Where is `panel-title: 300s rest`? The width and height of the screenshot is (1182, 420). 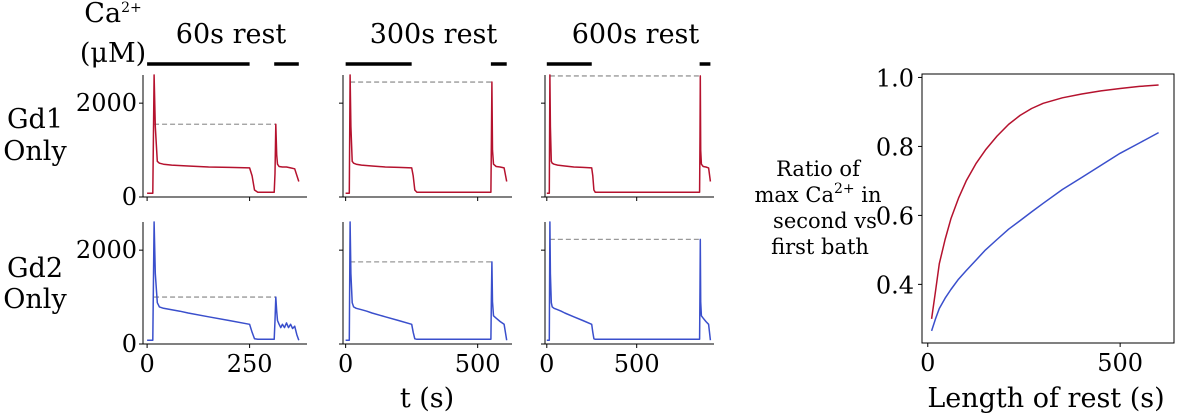 panel-title: 300s rest is located at coordinates (434, 34).